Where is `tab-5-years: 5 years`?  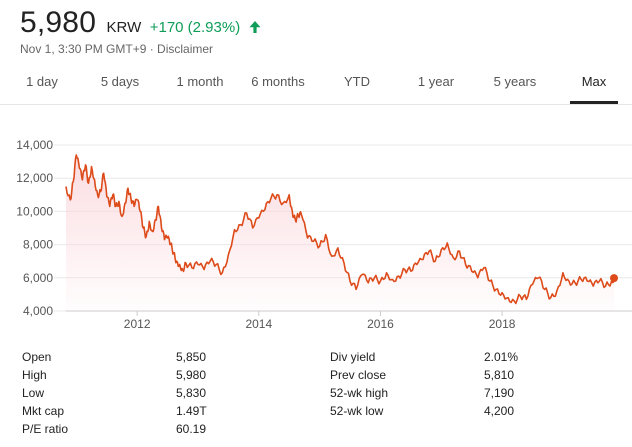 tab-5-years: 5 years is located at coordinates (515, 81).